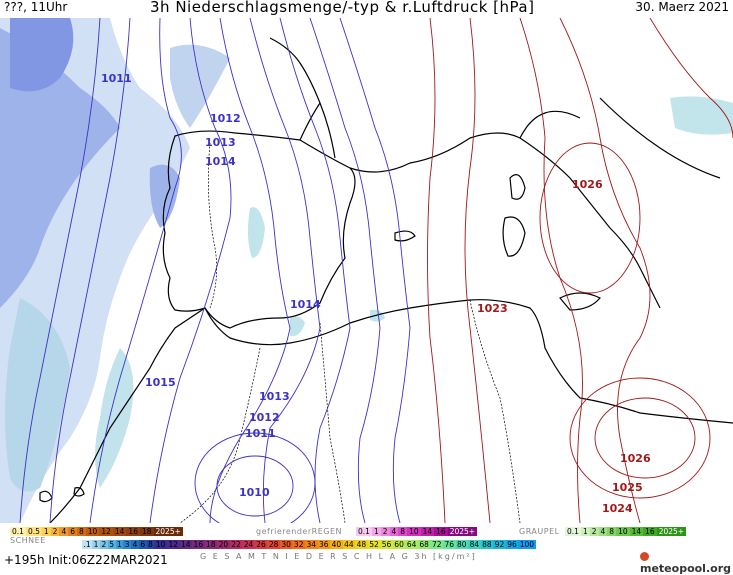 The height and width of the screenshot is (575, 733). I want to click on total-precip-value: 60, so click(399, 544).